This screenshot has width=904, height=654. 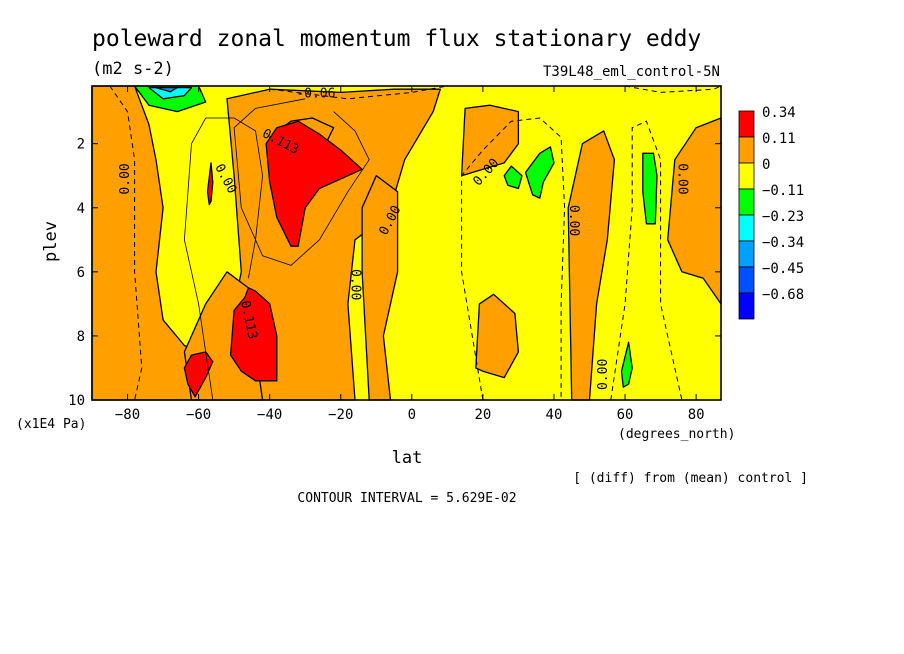 I want to click on legend-label: 0.11, so click(x=779, y=139).